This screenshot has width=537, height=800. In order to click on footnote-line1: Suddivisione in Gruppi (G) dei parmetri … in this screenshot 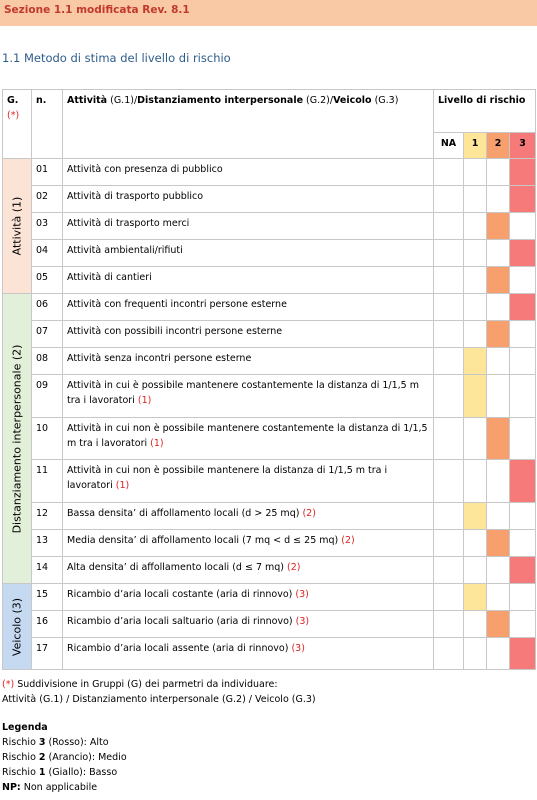, I will do `click(146, 684)`.